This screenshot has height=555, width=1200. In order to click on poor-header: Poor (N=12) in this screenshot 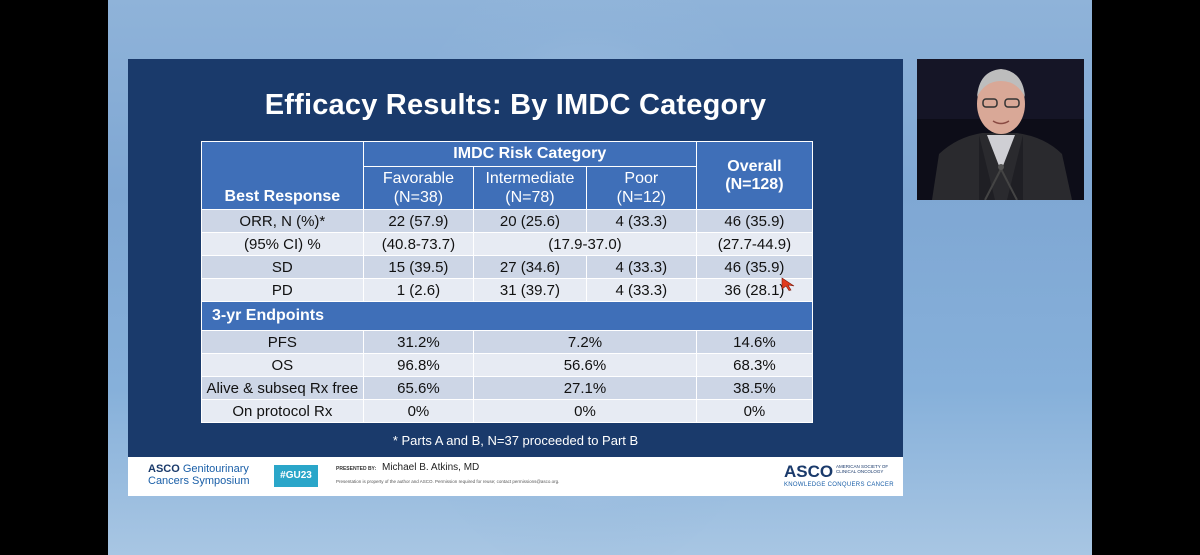, I will do `click(641, 188)`.